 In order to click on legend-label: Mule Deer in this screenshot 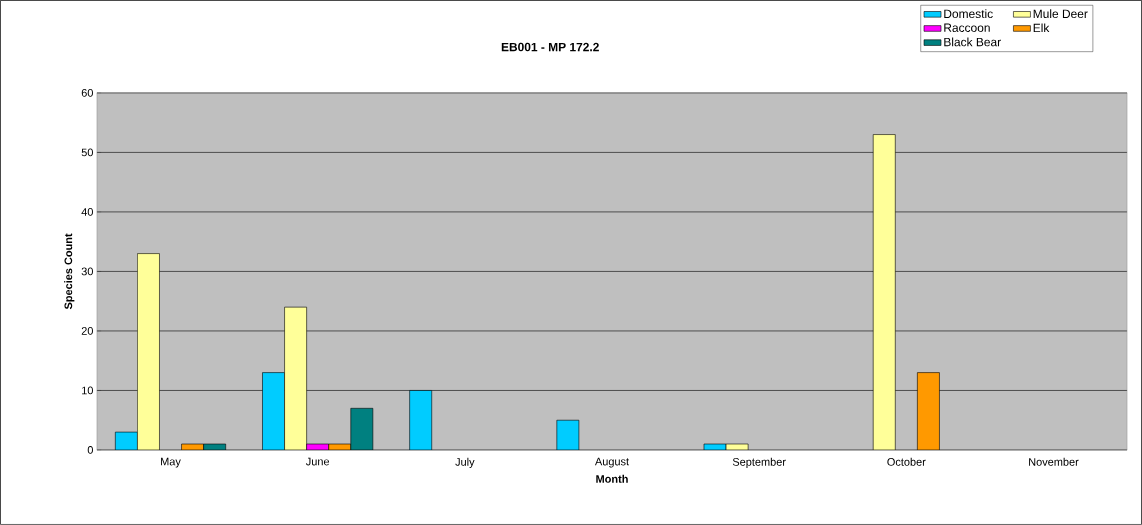, I will do `click(1060, 14)`.